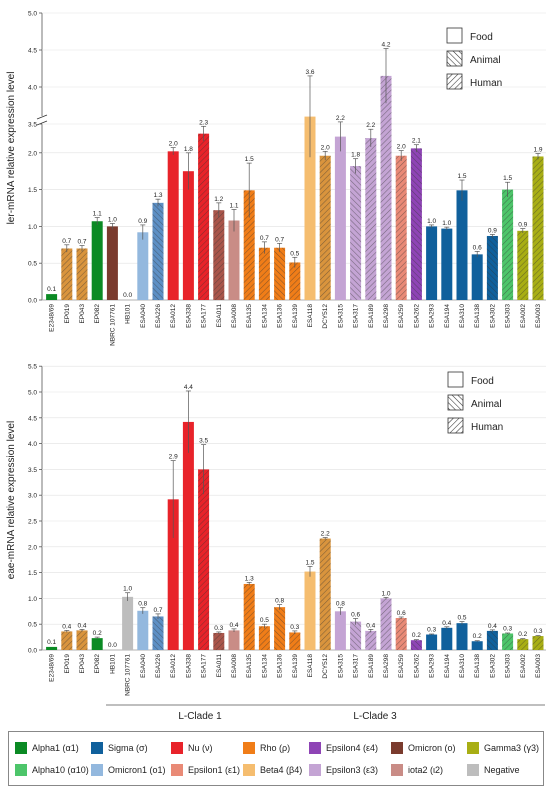 The width and height of the screenshot is (550, 794). I want to click on eae-xtick-label: NBRC 107761, so click(128, 675).